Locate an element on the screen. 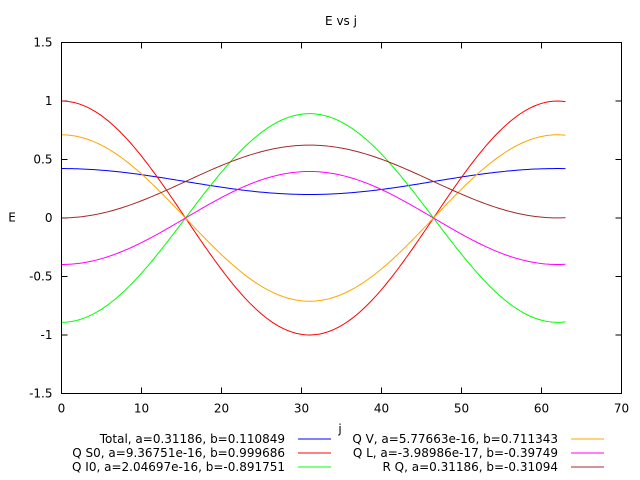 Image resolution: width=640 pixels, height=480 pixels. legend-label: Q S0, a=9.36751e-16, b=0.999686 is located at coordinates (178, 453).